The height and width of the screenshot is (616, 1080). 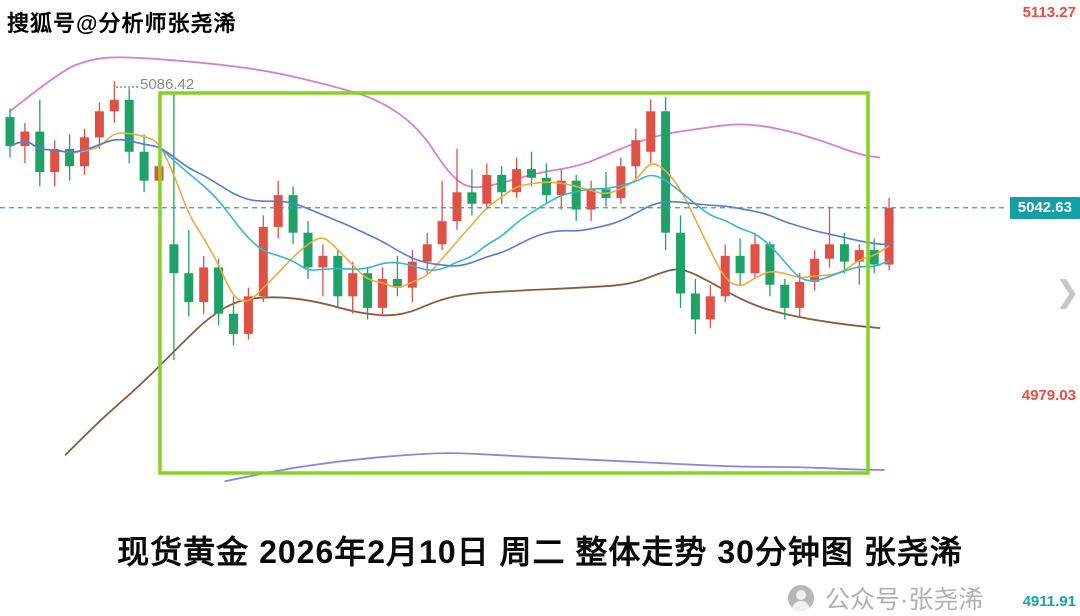 What do you see at coordinates (554, 467) in the screenshot?
I see `long-cycle-line` at bounding box center [554, 467].